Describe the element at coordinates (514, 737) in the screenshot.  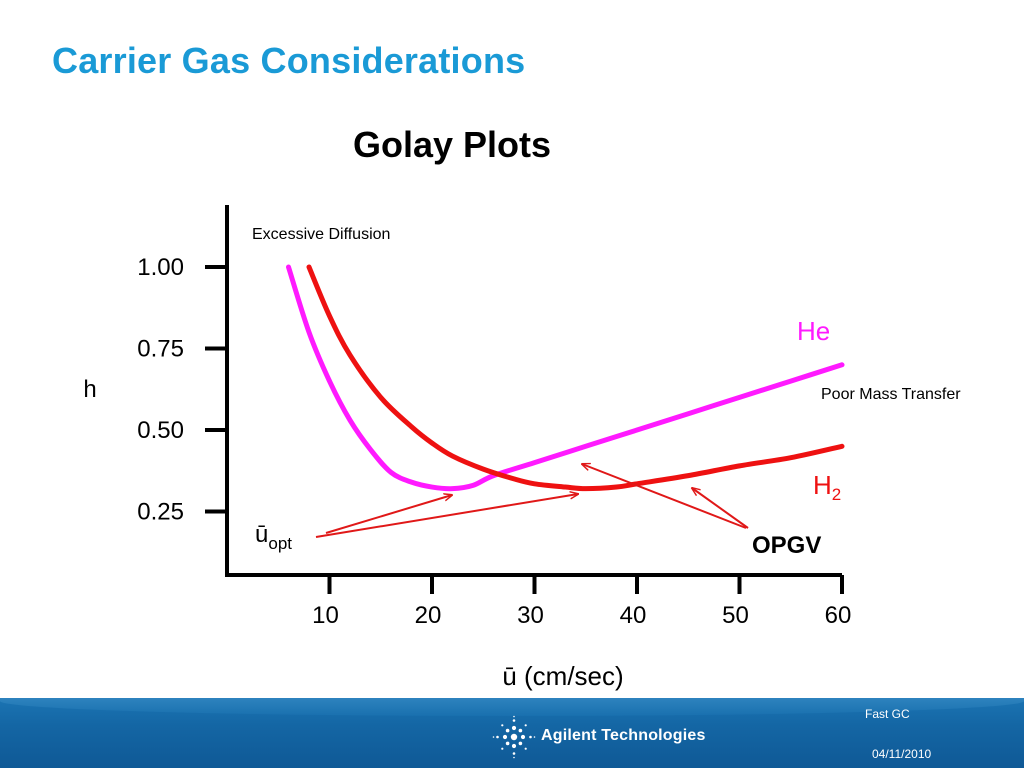
I see `agilent-spark-logo-icon` at that location.